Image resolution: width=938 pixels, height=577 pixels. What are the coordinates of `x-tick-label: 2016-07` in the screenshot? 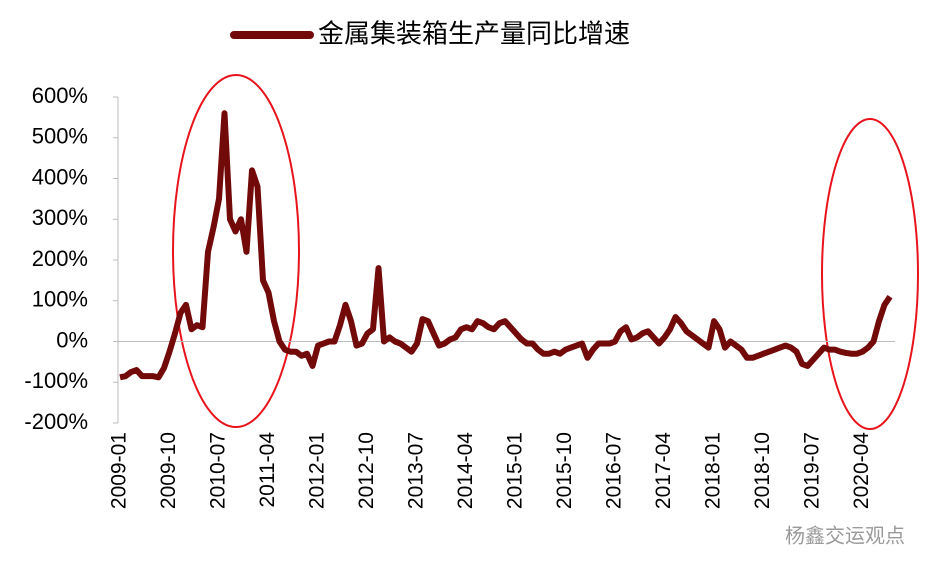 It's located at (614, 470).